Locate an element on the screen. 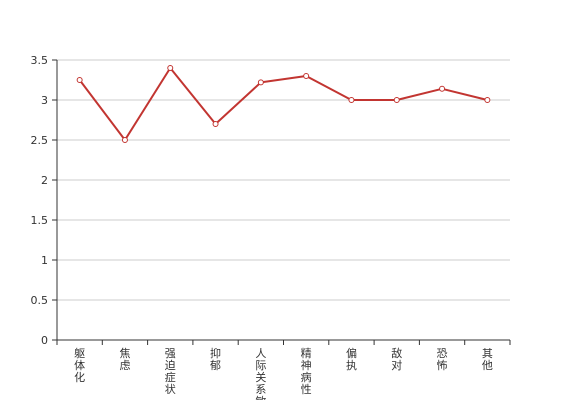 This screenshot has width=567, height=400. series-layer is located at coordinates (283, 104).